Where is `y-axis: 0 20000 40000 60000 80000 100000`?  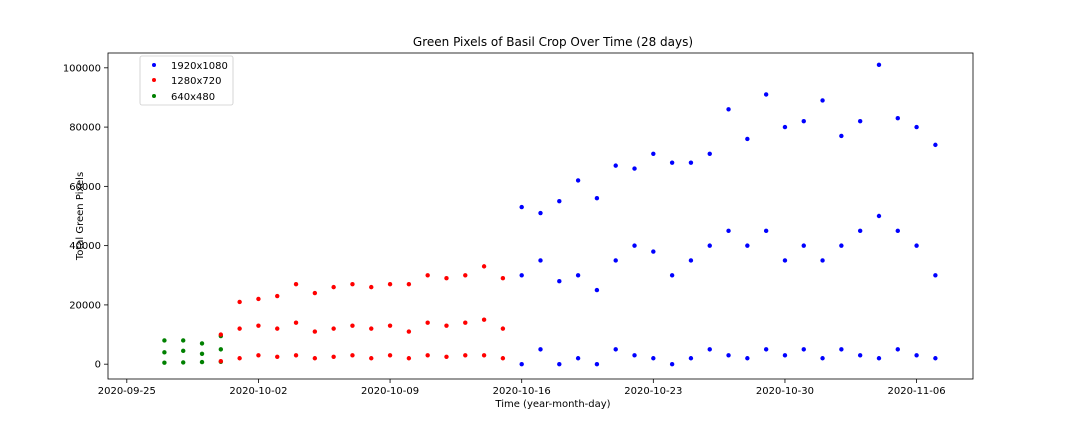
y-axis: 0 20000 40000 60000 80000 100000 is located at coordinates (85, 217).